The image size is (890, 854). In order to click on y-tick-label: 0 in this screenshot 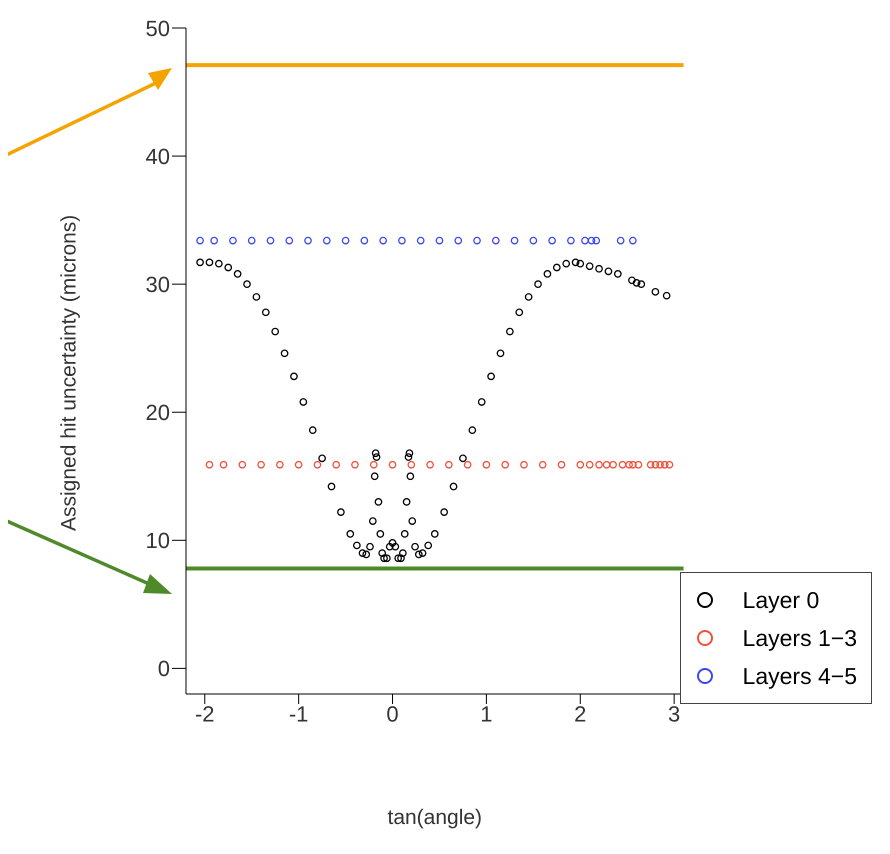, I will do `click(164, 669)`.